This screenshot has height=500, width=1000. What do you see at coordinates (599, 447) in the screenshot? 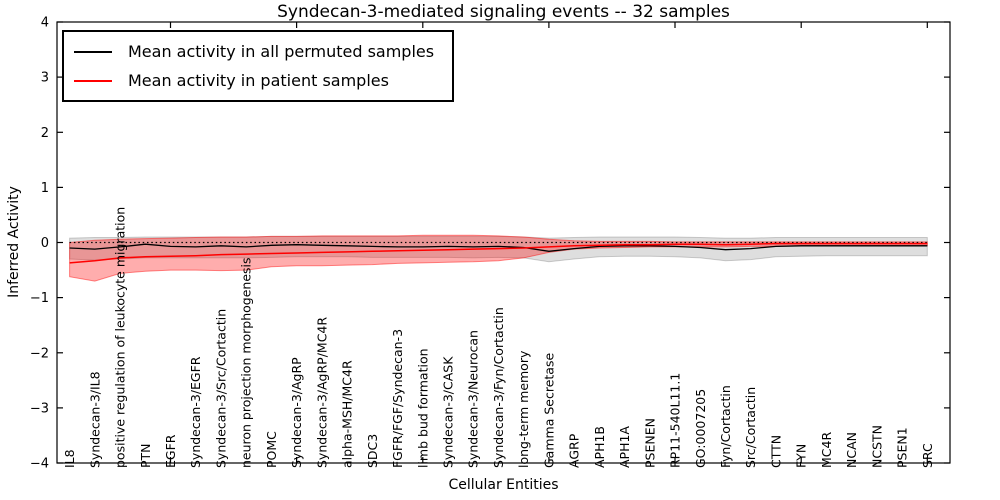
I see `x-category-label: APH1B` at bounding box center [599, 447].